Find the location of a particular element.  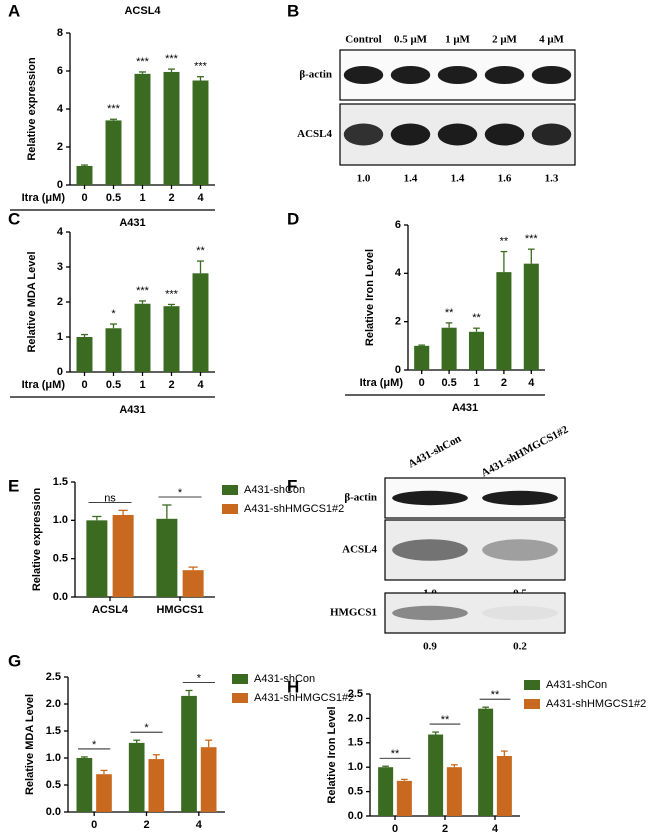

lane-label: A431-shHMGCS1#2 is located at coordinates (524, 451).